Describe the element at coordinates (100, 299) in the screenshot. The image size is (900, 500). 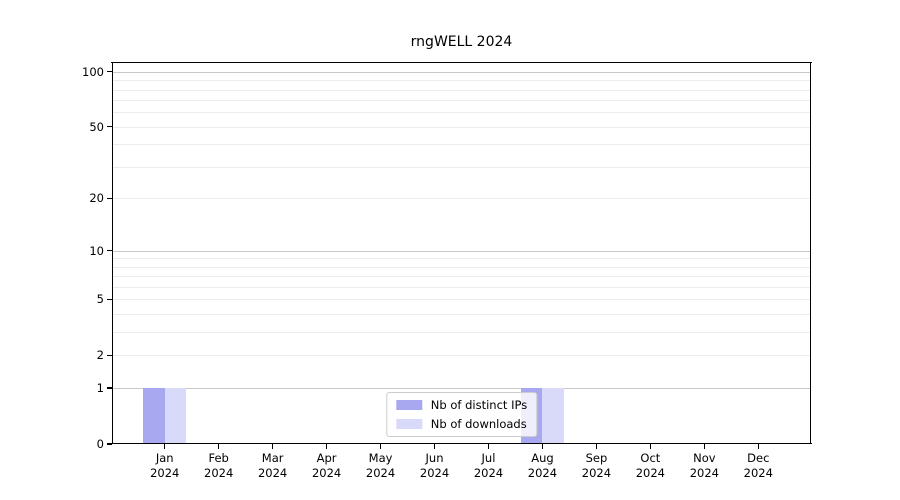
I see `y-tick-label: 5` at that location.